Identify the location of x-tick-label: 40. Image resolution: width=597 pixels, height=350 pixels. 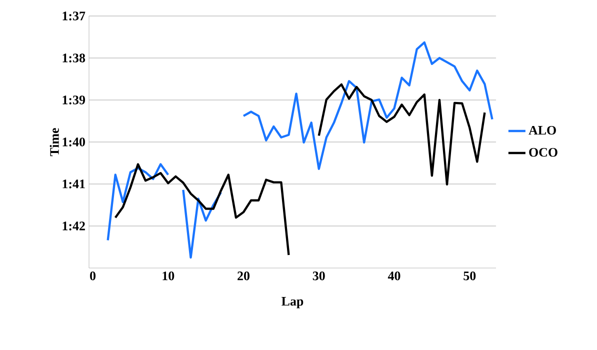
(394, 276).